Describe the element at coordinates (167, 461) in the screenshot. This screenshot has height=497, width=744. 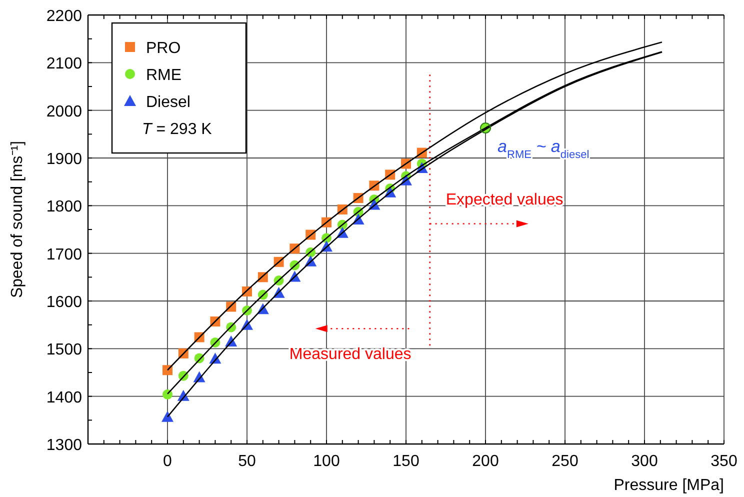
I see `x-tick-label: 0` at that location.